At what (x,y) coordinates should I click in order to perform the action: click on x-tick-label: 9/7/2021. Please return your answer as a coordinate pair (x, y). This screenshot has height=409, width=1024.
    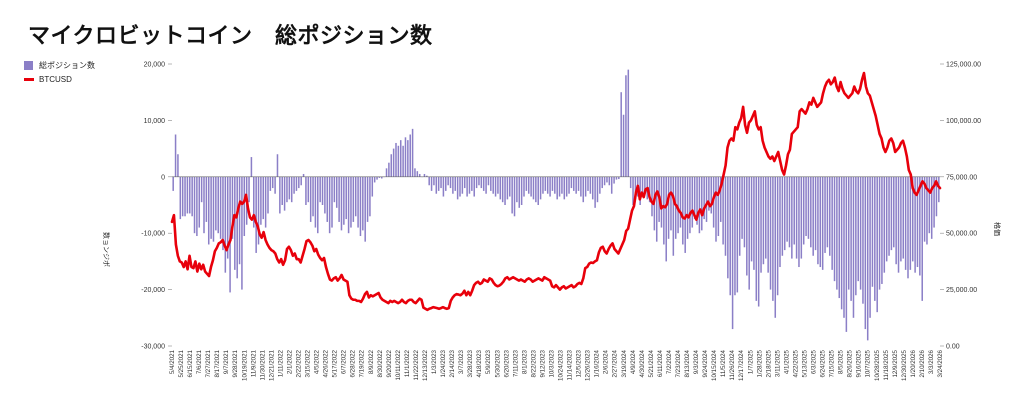
    Looking at the image, I should click on (226, 361).